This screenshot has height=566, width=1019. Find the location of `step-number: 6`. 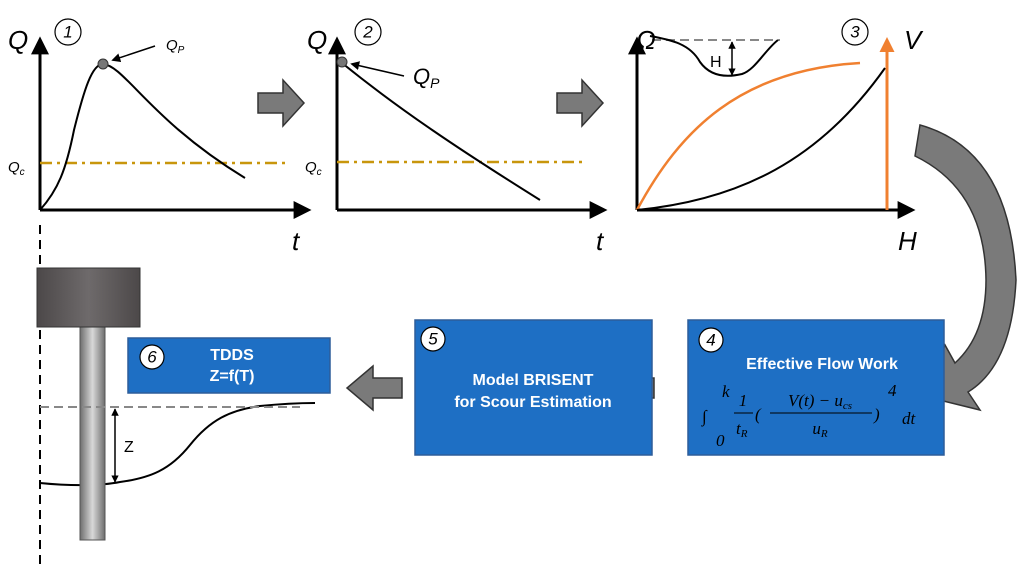

step-number: 6 is located at coordinates (152, 356).